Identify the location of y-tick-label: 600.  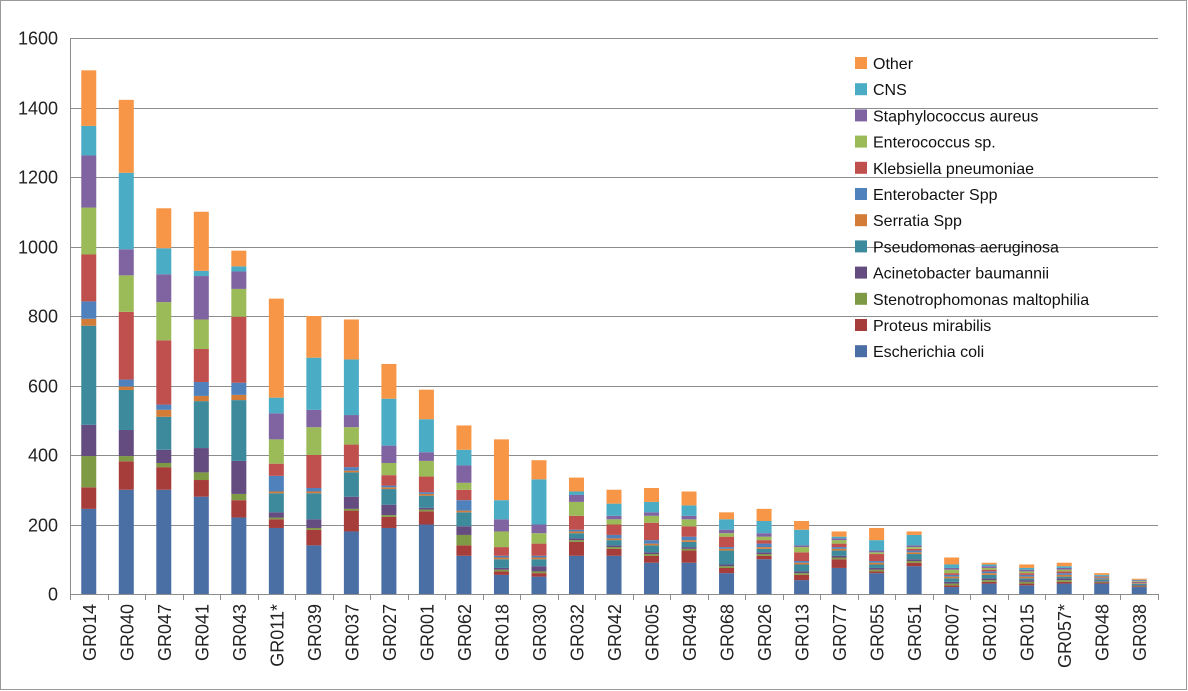
(43, 387).